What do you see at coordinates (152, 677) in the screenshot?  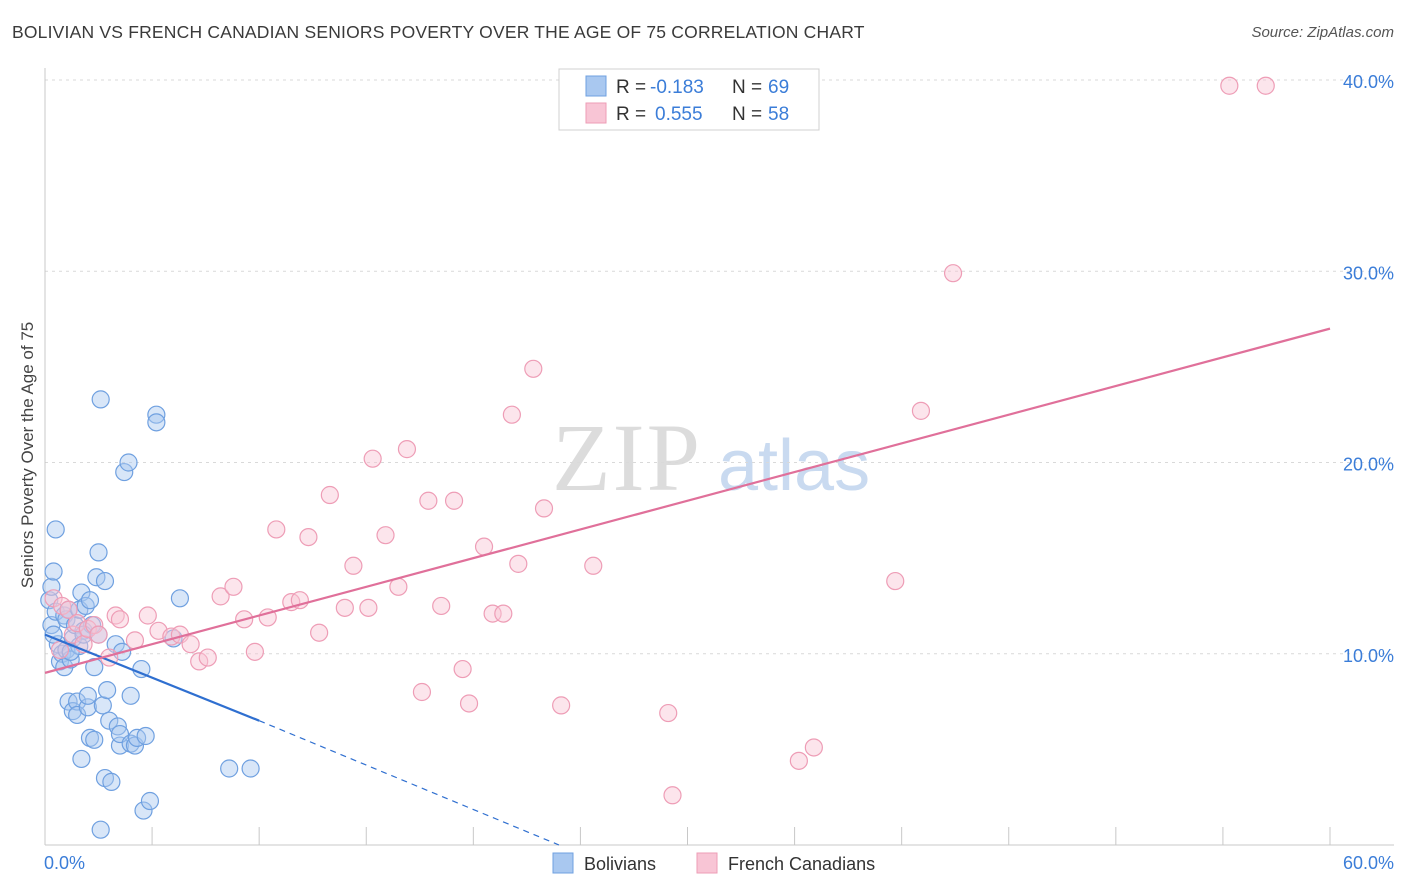 I see `bolivians-trend-line` at bounding box center [152, 677].